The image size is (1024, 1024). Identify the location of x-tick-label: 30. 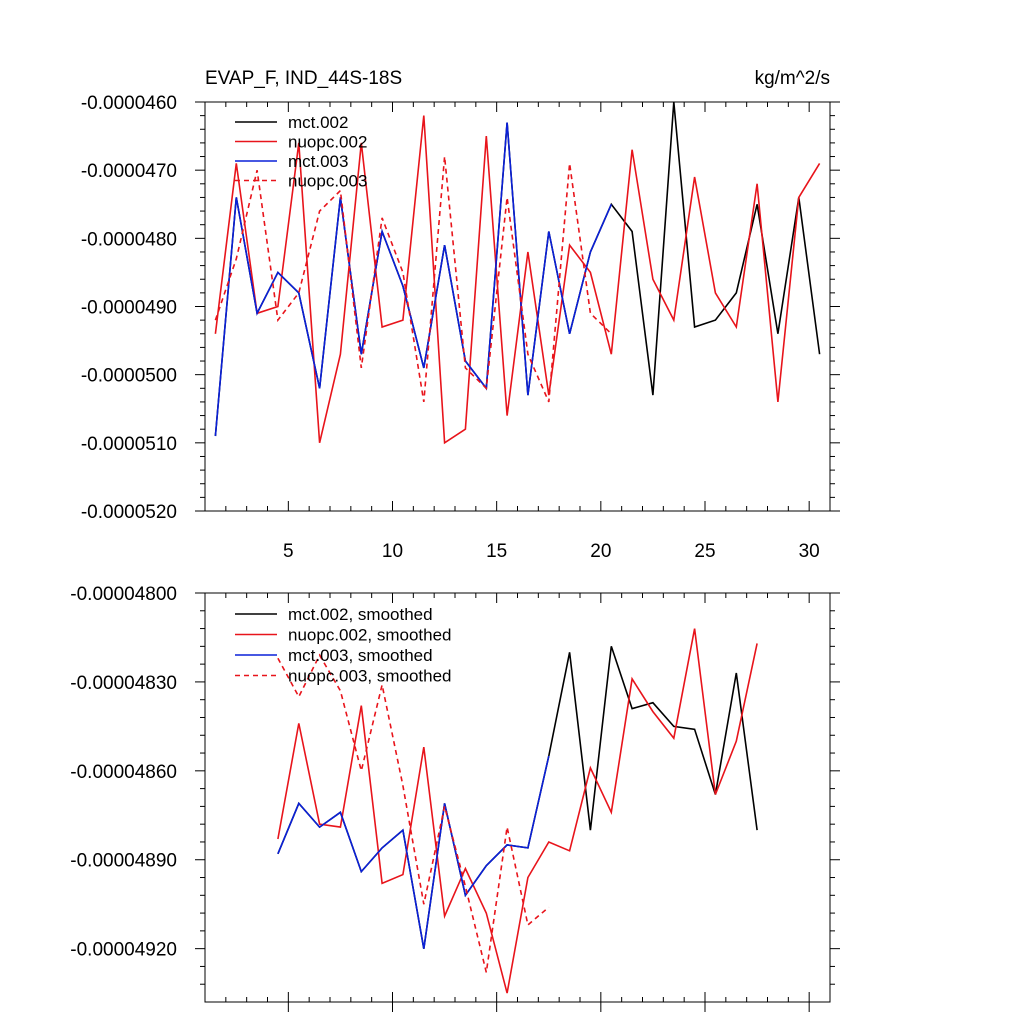
(809, 551).